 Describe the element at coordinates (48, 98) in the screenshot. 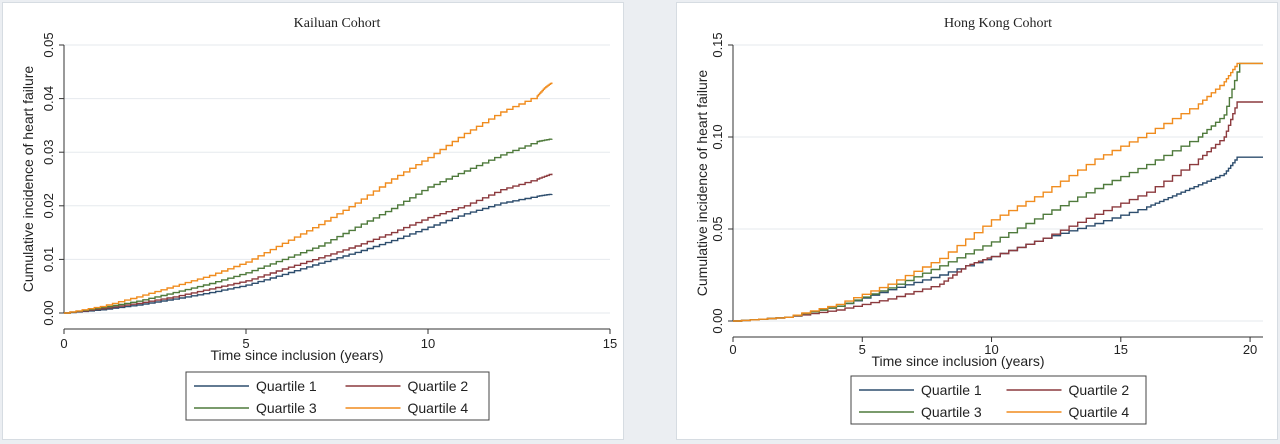

I see `y-tick-label: 0.04` at that location.